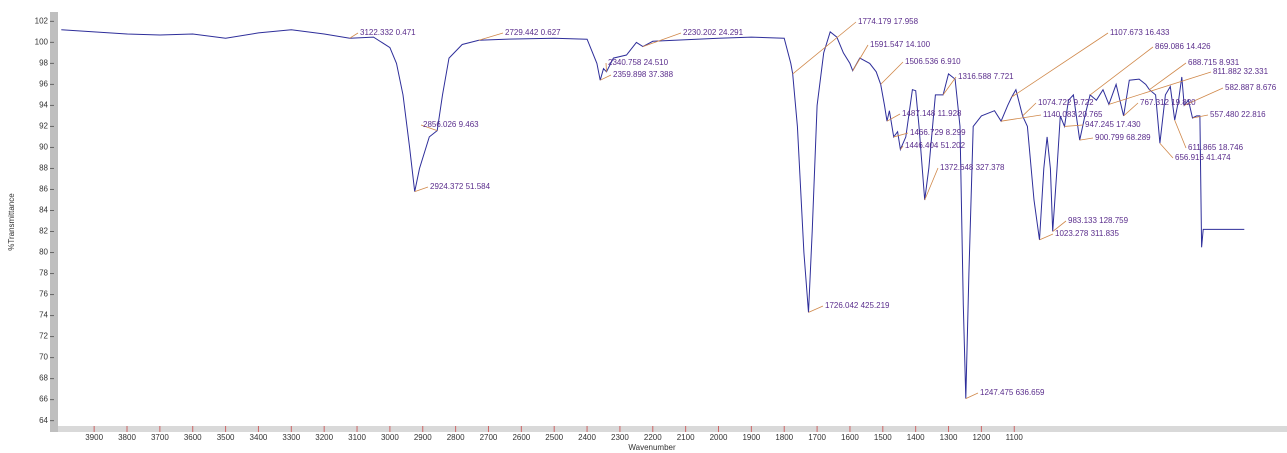 This screenshot has width=1287, height=453. I want to click on annotation-label: 869.086 14.426, so click(1183, 46).